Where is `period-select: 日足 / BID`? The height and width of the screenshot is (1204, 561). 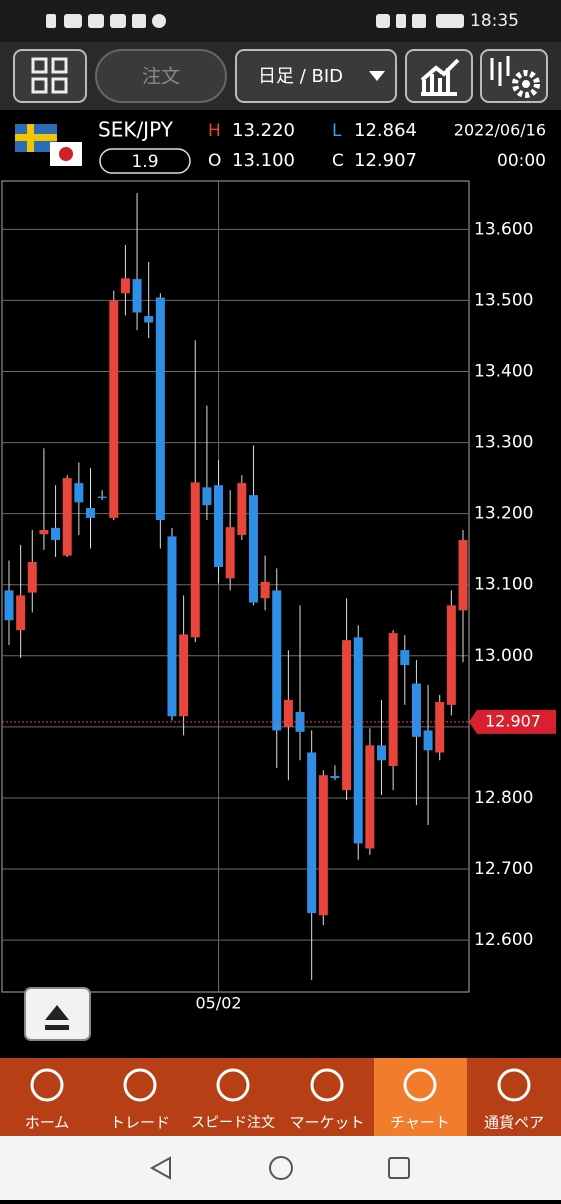 period-select: 日足 / BID is located at coordinates (316, 76).